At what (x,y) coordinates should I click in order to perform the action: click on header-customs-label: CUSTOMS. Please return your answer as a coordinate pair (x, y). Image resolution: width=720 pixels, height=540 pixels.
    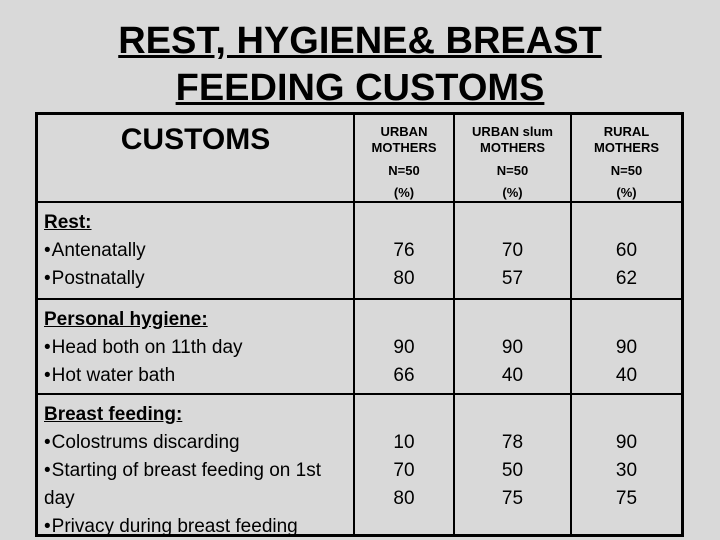
    Looking at the image, I should click on (195, 139).